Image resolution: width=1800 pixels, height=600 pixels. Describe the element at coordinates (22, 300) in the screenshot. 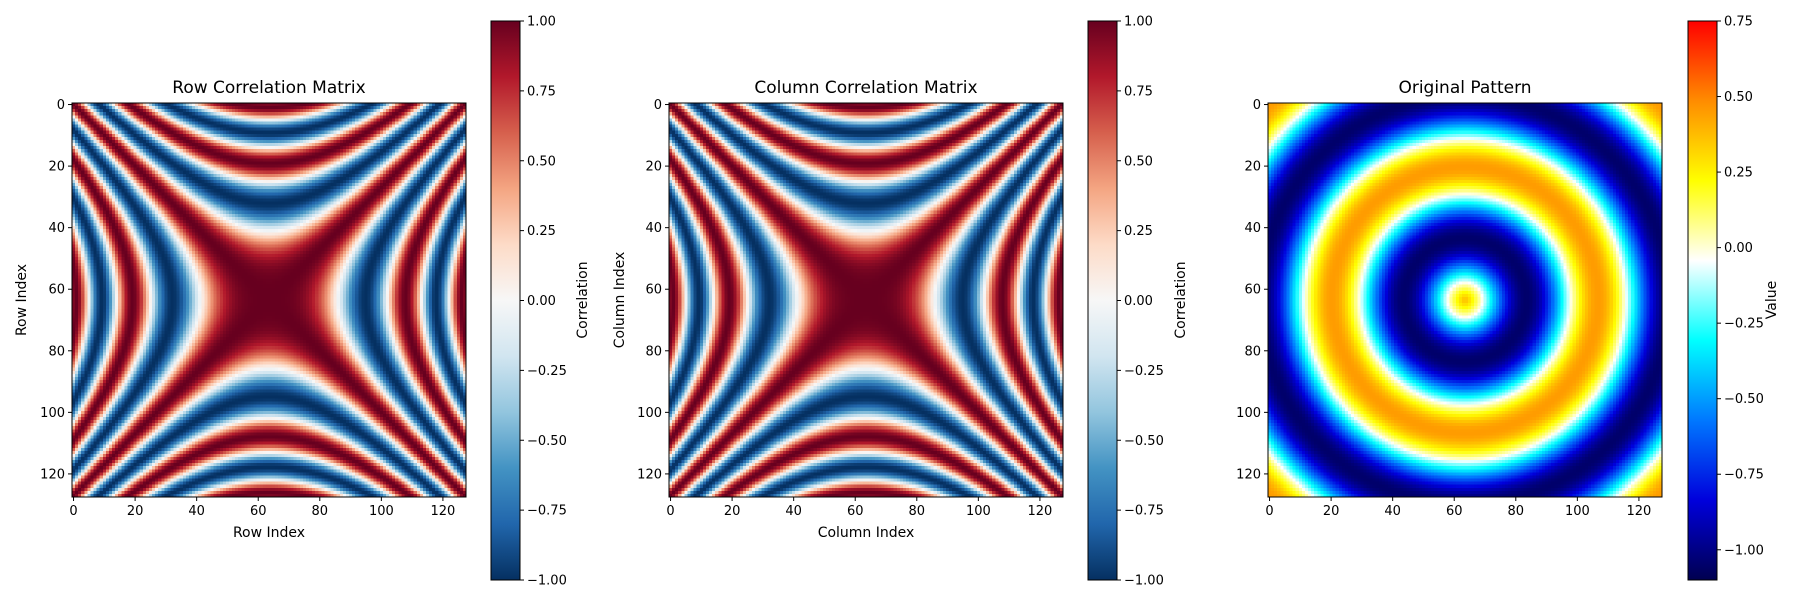

I see `y-axis-label: Row Index` at that location.